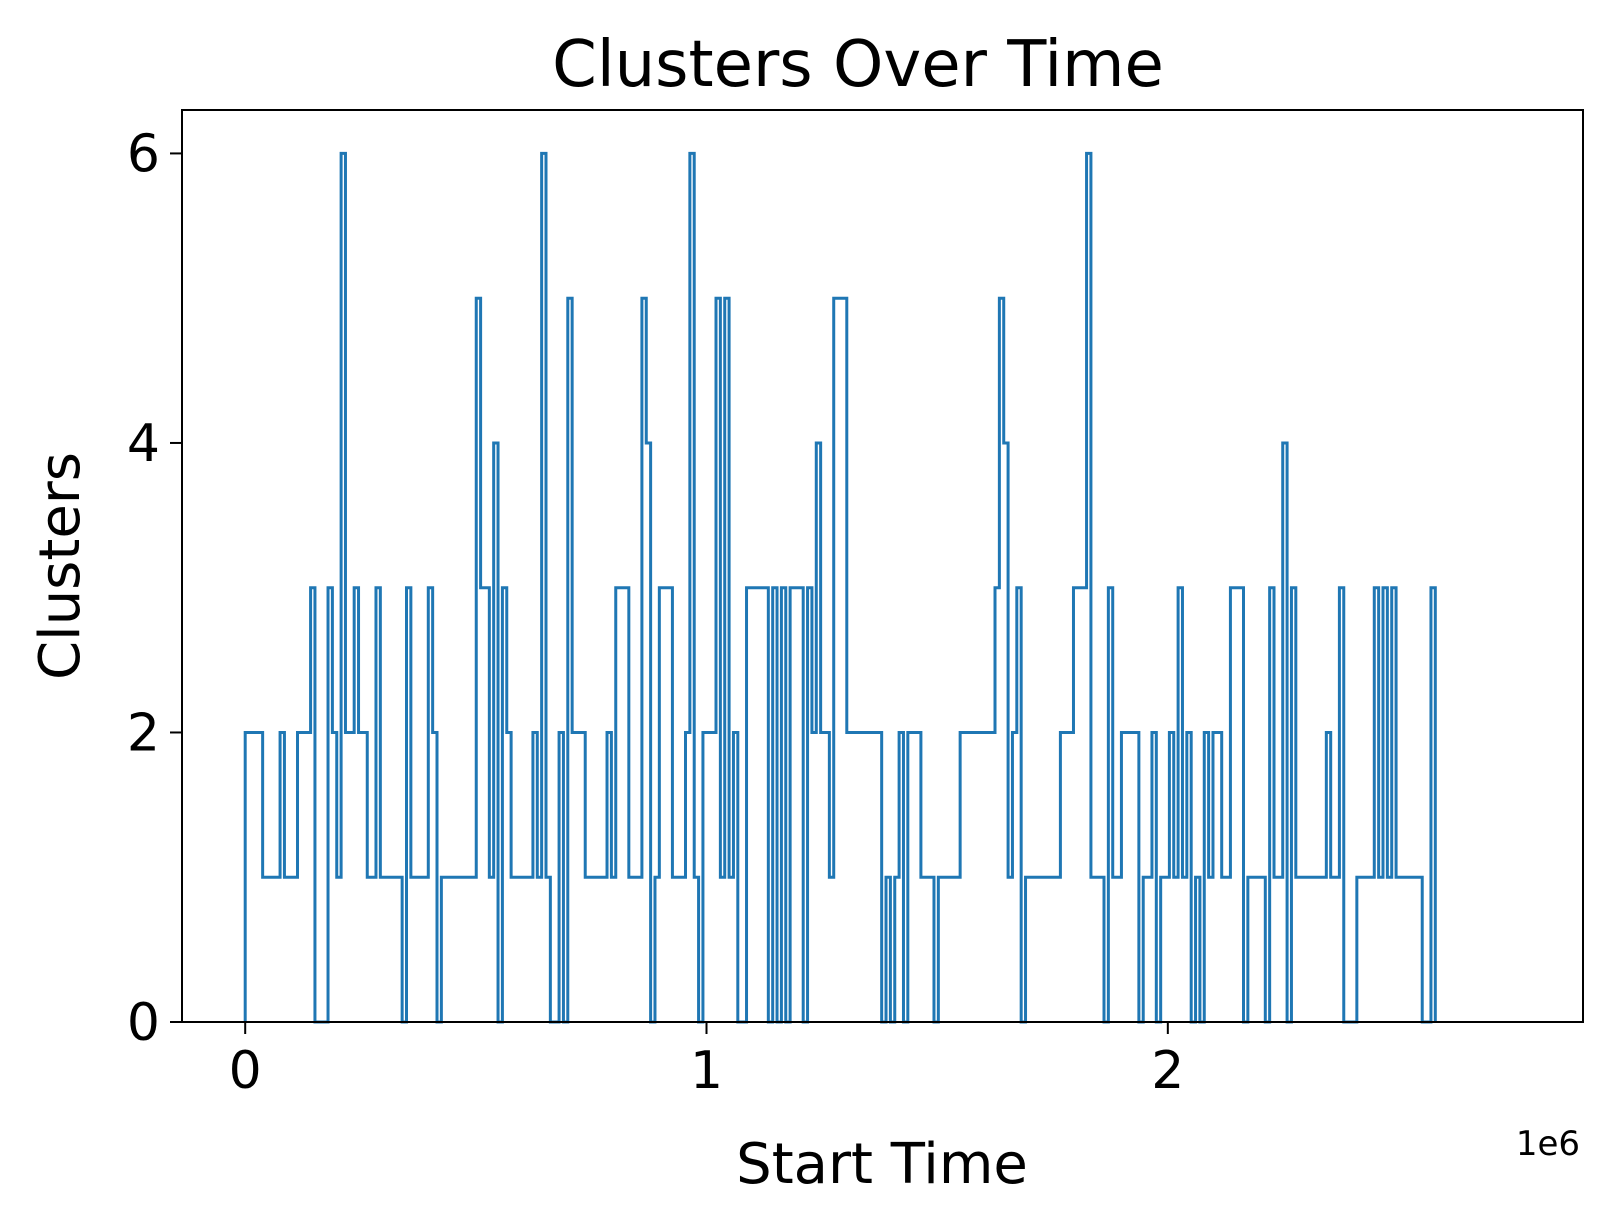 The image size is (1607, 1221). Describe the element at coordinates (143, 733) in the screenshot. I see `y-tick-label: 2` at that location.